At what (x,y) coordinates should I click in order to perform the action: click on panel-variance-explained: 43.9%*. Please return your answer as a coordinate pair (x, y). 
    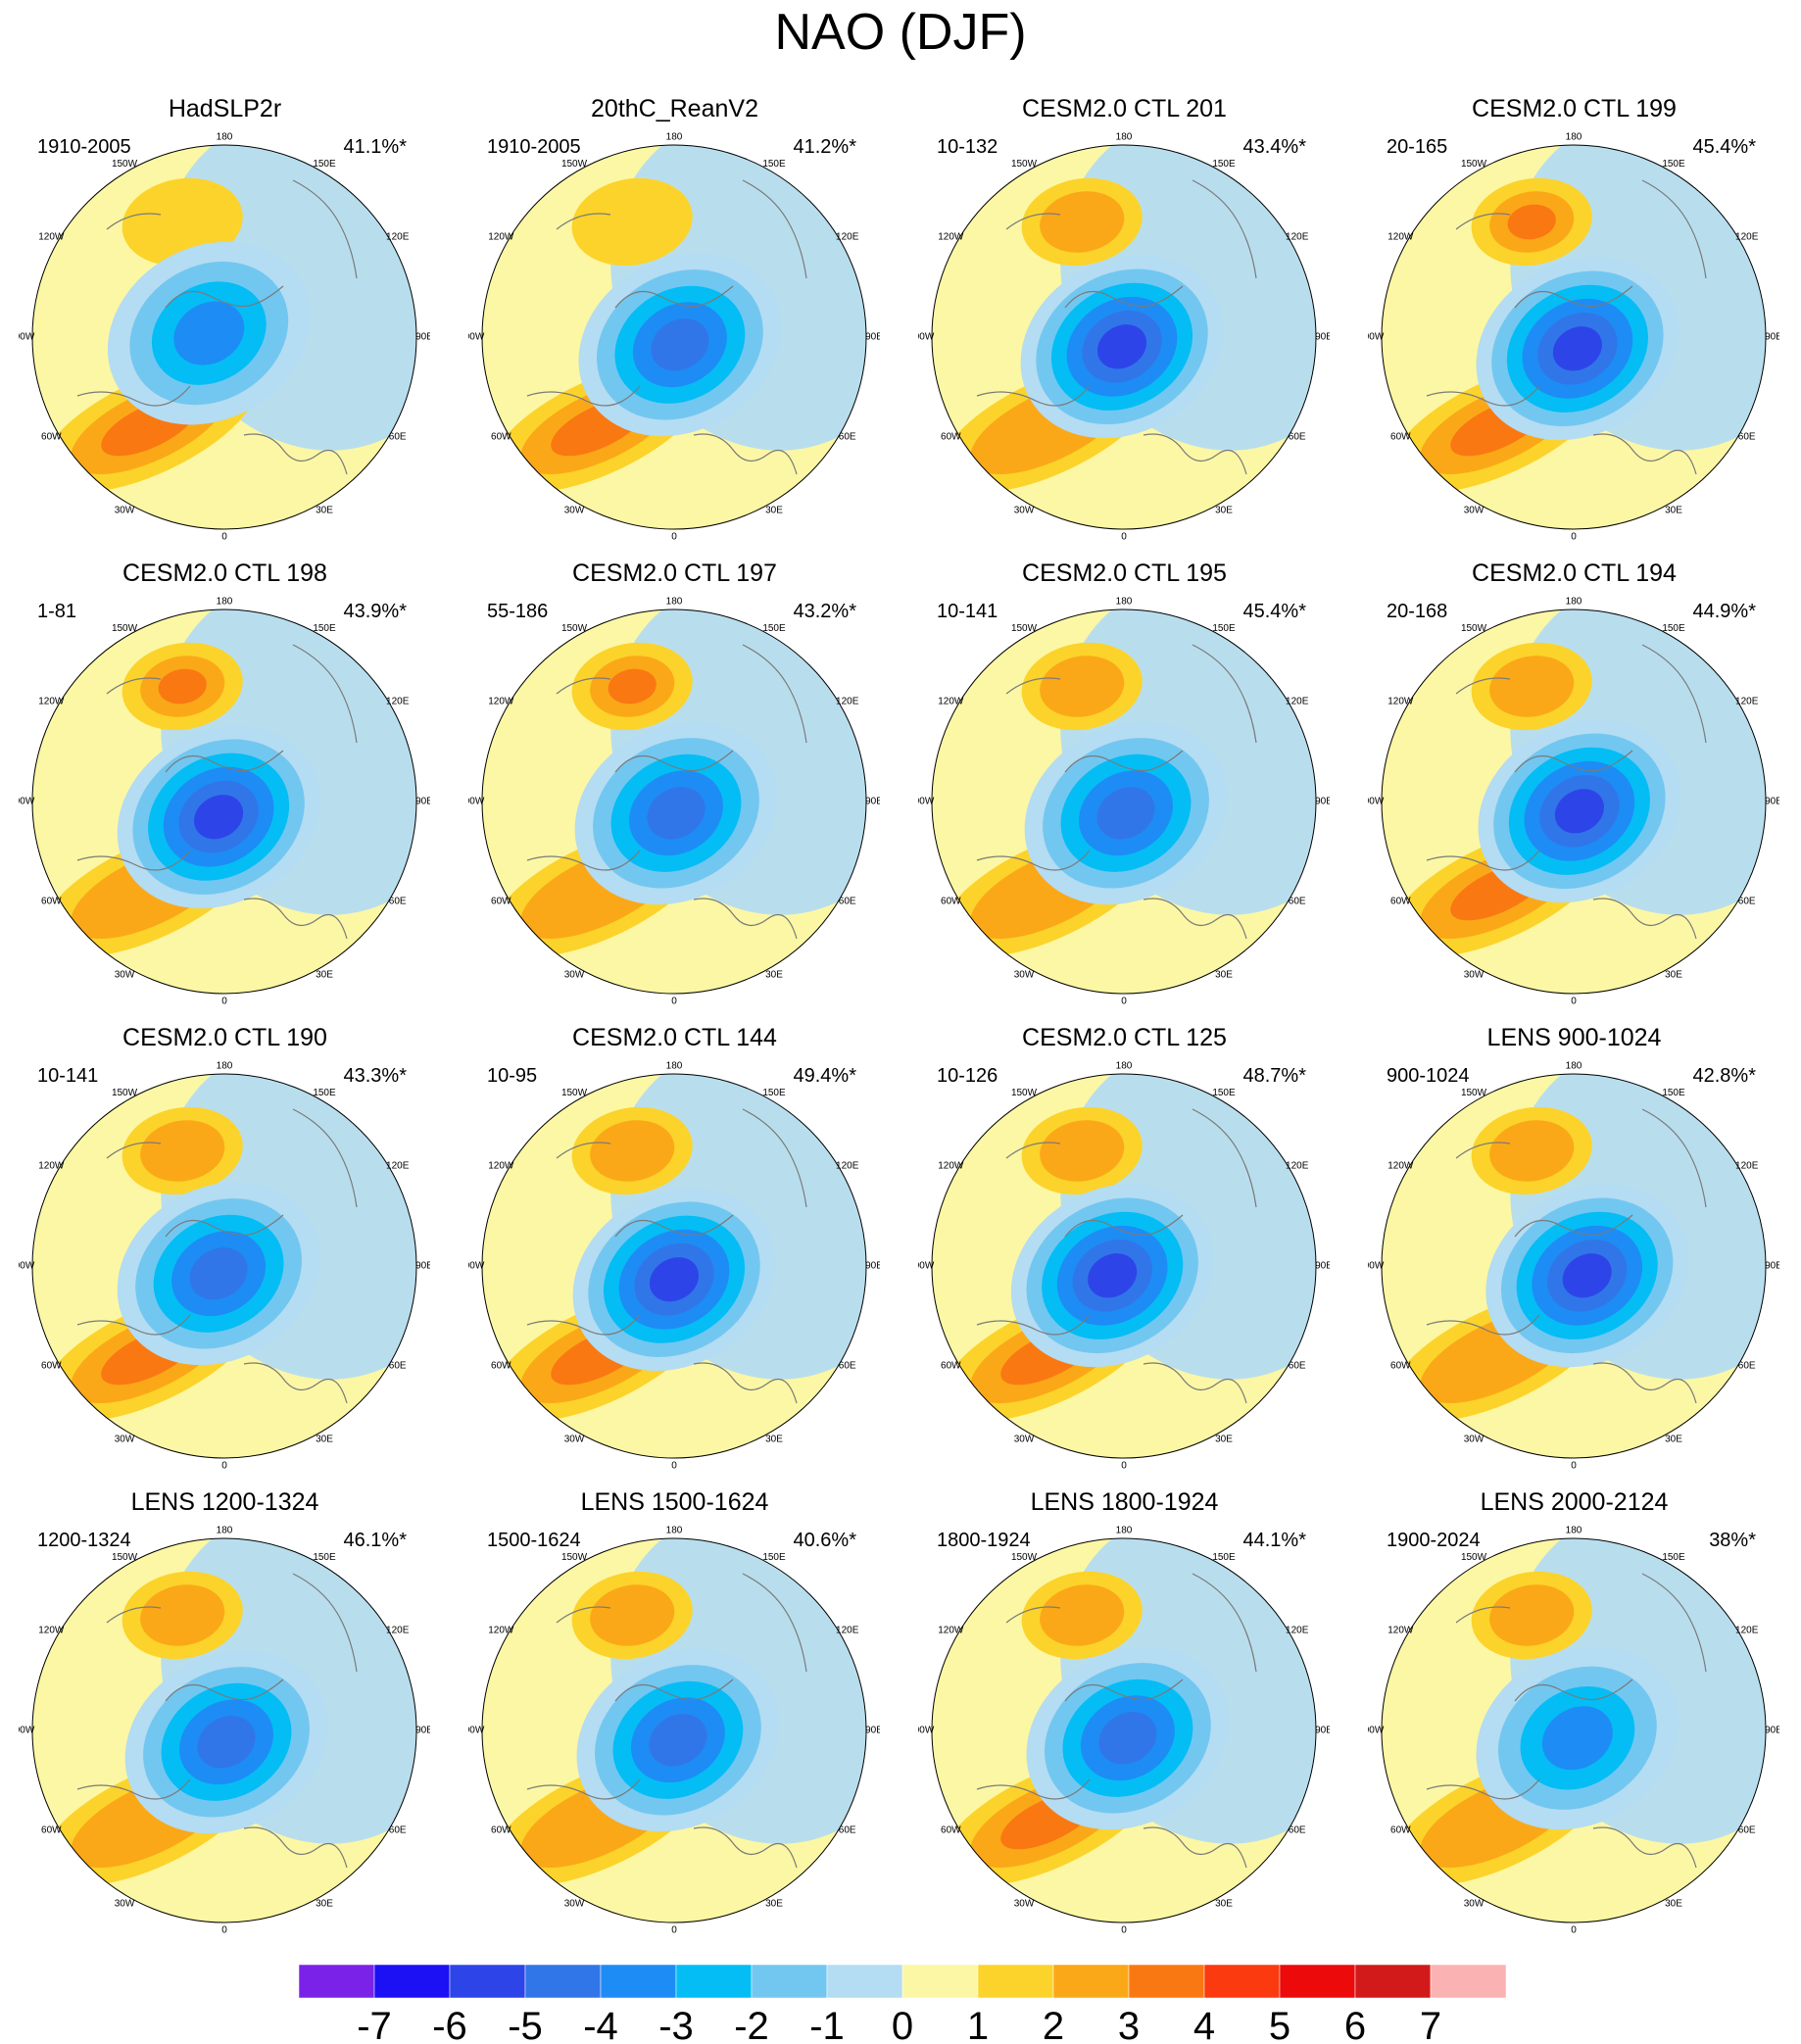
    Looking at the image, I should click on (375, 612).